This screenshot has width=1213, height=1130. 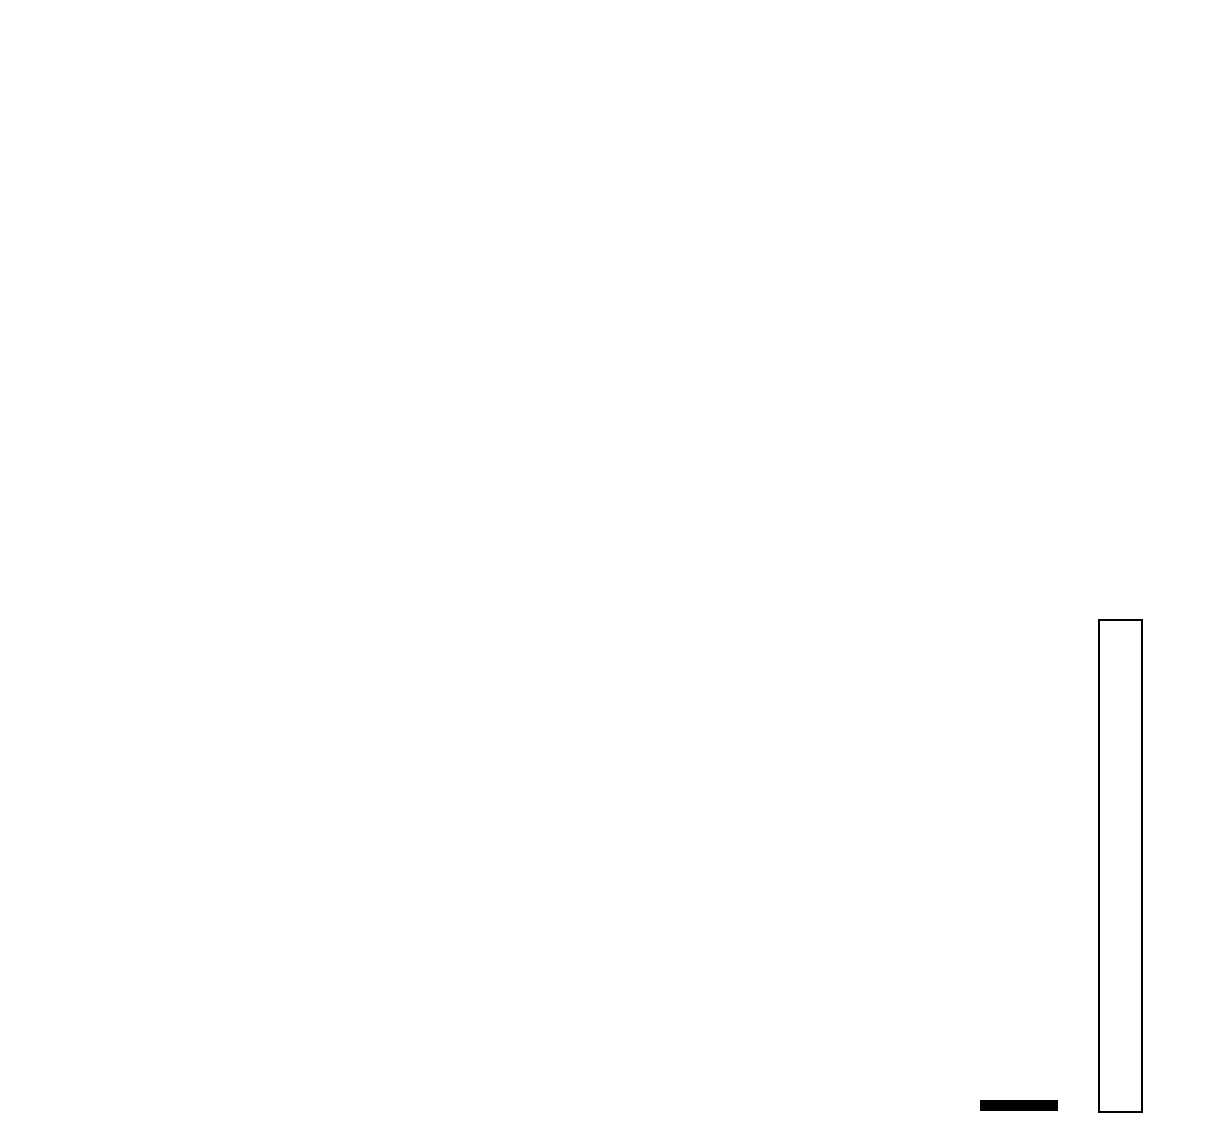 I want to click on legend-item-lm-before-d, so click(x=266, y=646).